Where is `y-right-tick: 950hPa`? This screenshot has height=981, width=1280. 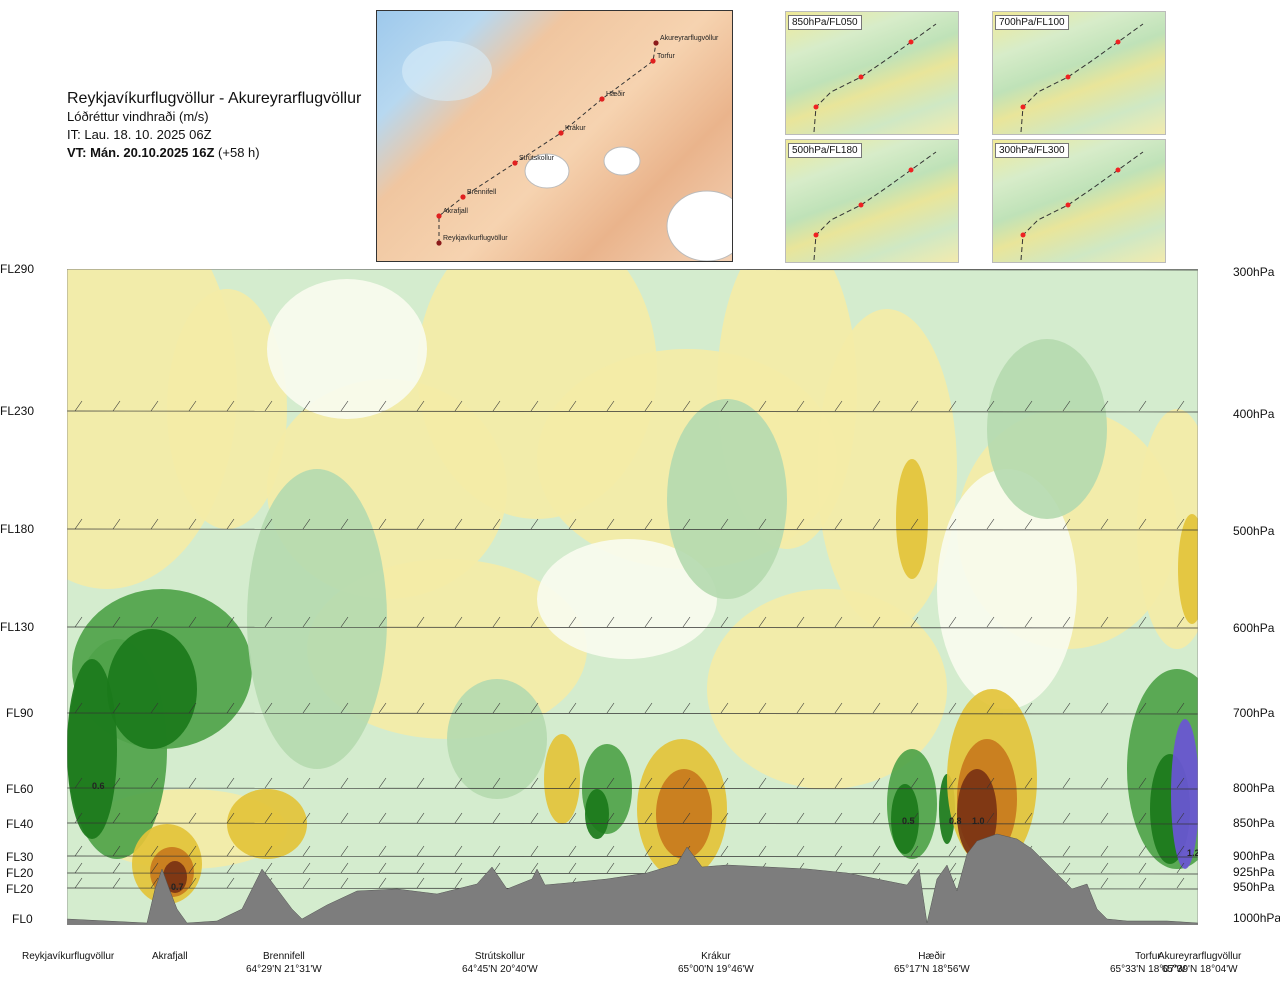 y-right-tick: 950hPa is located at coordinates (1254, 887).